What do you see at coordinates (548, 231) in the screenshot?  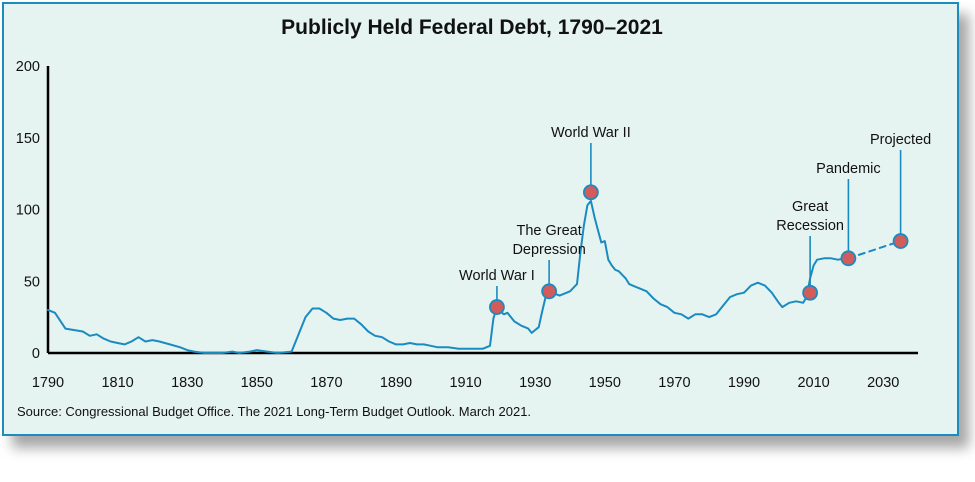 I see `annotation-label: The Great` at bounding box center [548, 231].